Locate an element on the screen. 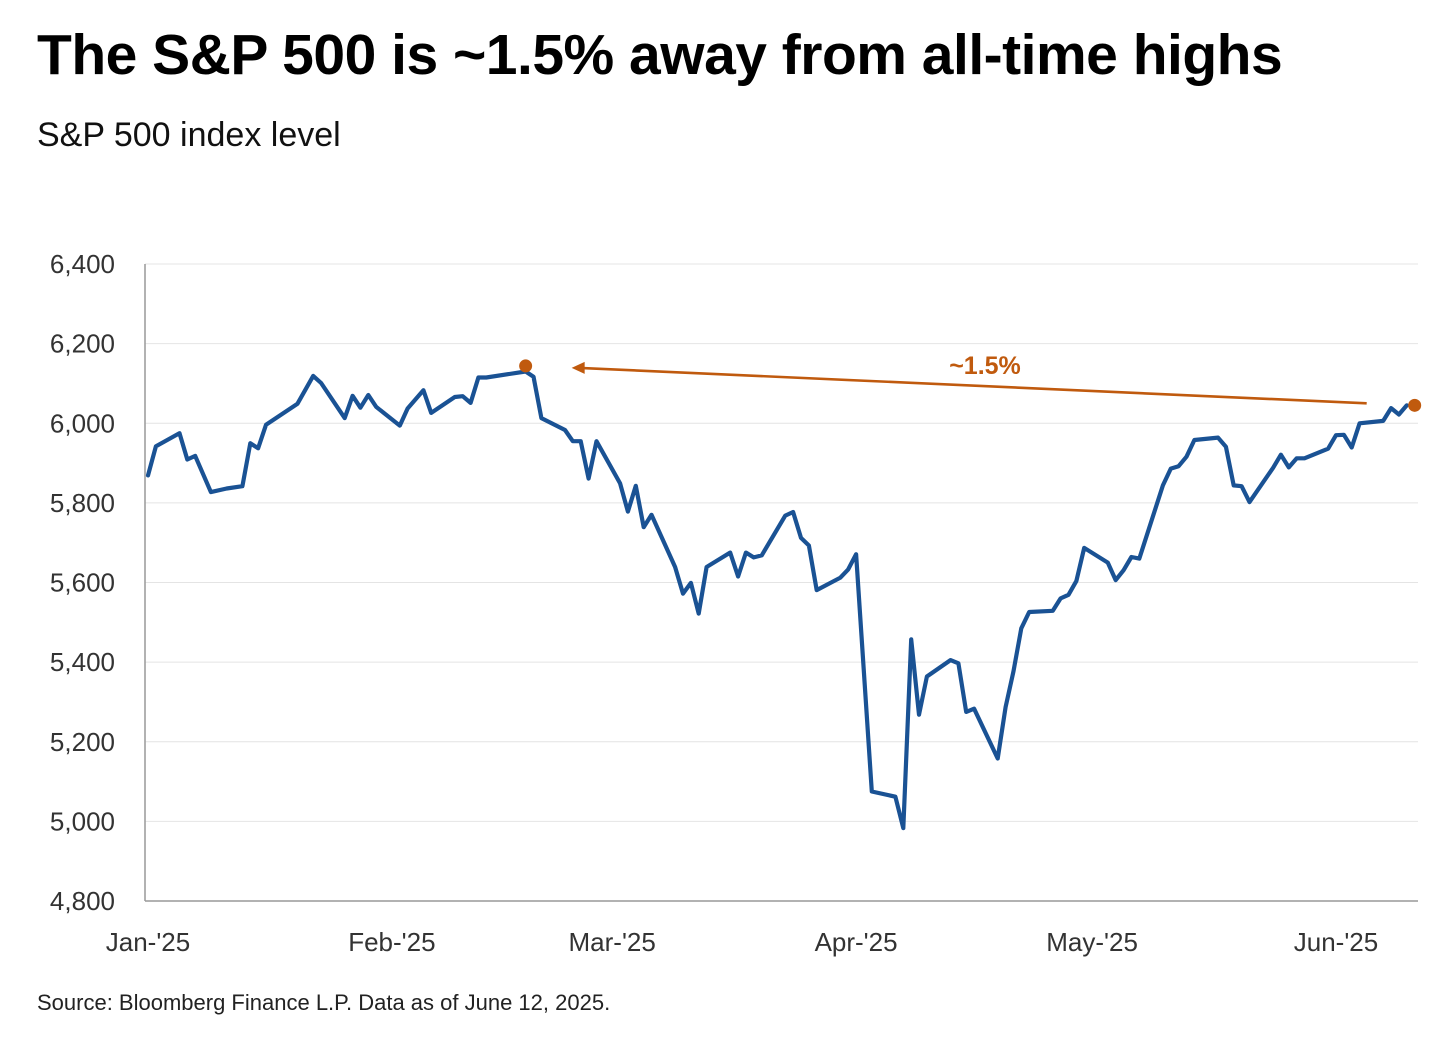 This screenshot has width=1440, height=1038. y-tick-label: 6,400 is located at coordinates (82, 264).